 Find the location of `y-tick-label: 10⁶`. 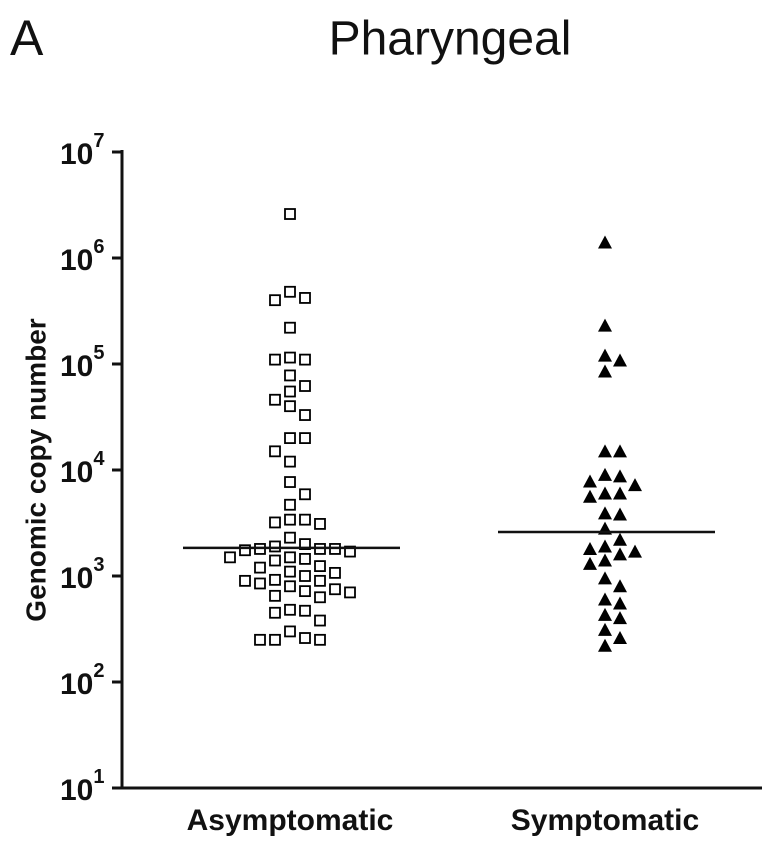

y-tick-label: 10⁶ is located at coordinates (82, 256).